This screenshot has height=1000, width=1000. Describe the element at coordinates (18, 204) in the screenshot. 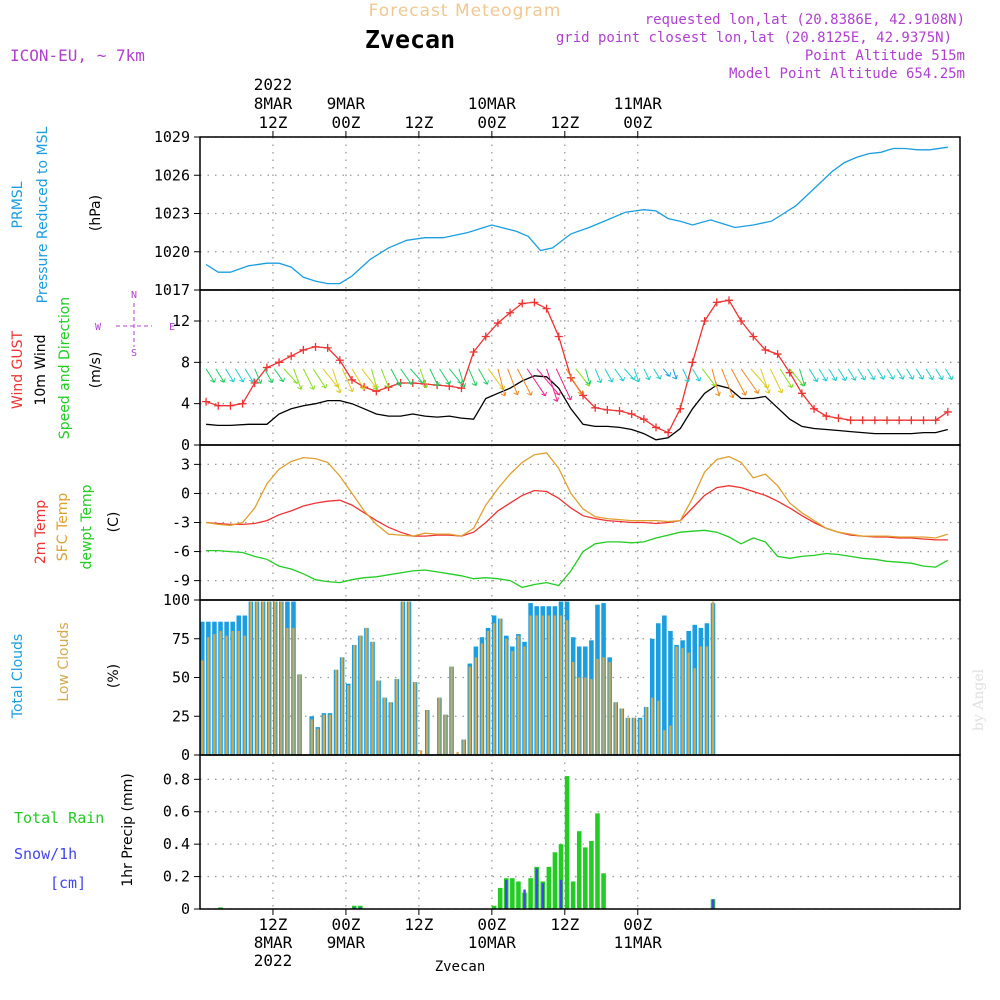

I see `pressure-label-1: PRMSL` at that location.